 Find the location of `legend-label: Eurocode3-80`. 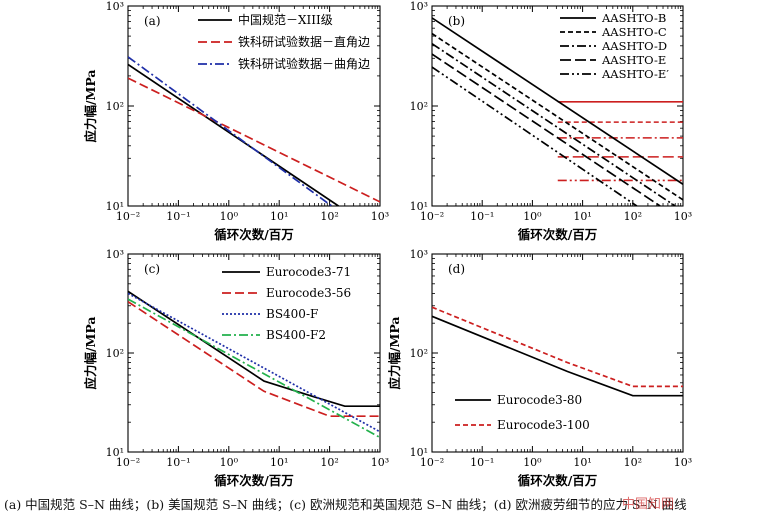

legend-label: Eurocode3-80 is located at coordinates (539, 400).